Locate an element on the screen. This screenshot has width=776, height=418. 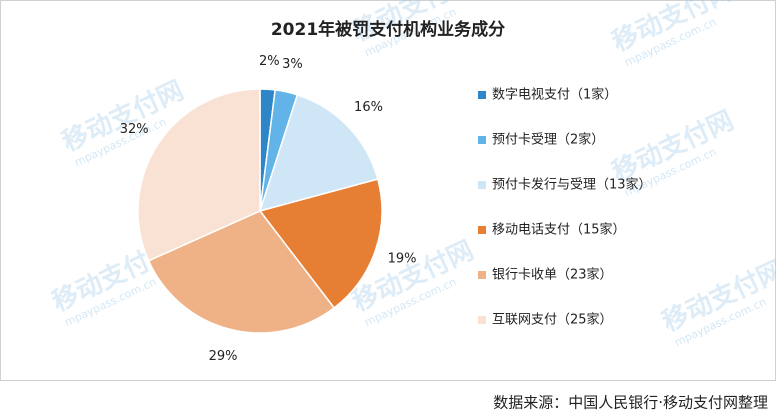
legend-label: 预付卡发行与受理（13家） is located at coordinates (572, 185).